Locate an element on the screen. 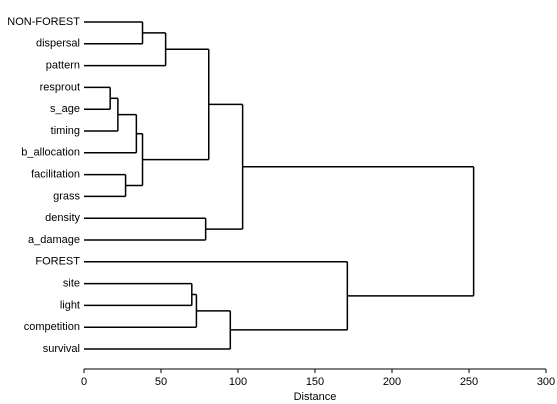 The width and height of the screenshot is (557, 404). leaf-label: light is located at coordinates (70, 305).